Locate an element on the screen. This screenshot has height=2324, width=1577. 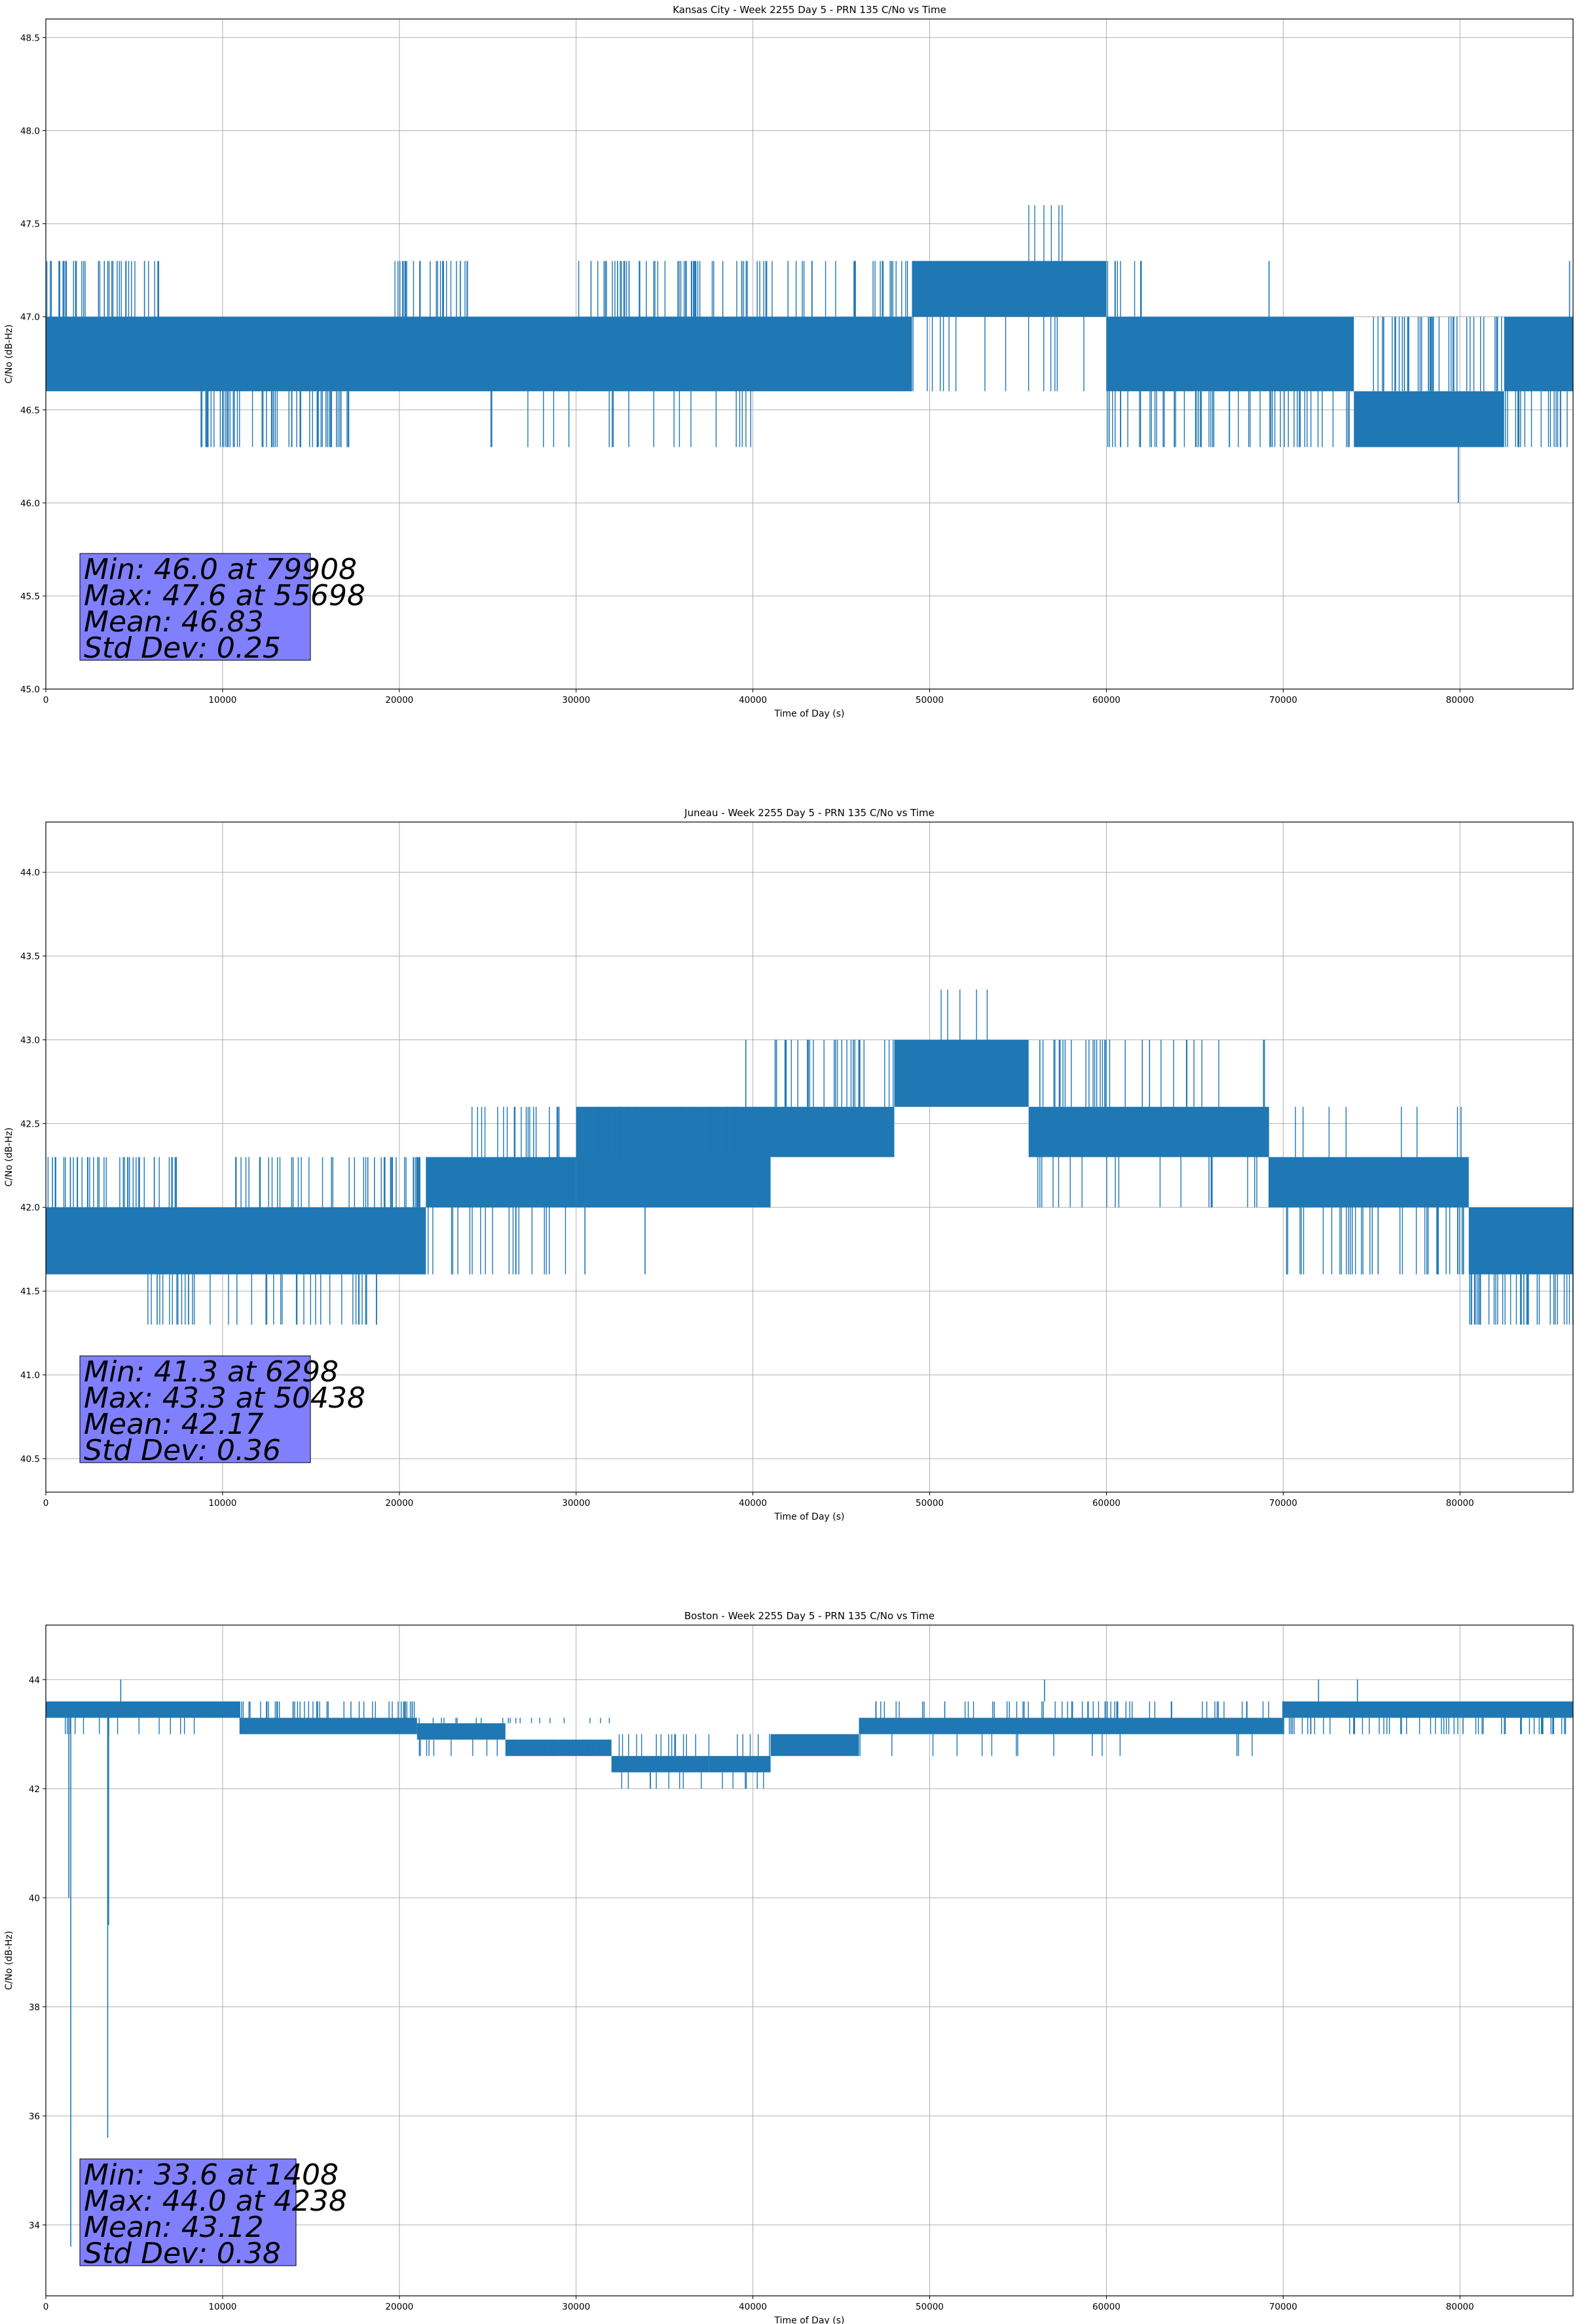
y-tick-label: 47.0 is located at coordinates (30, 317).